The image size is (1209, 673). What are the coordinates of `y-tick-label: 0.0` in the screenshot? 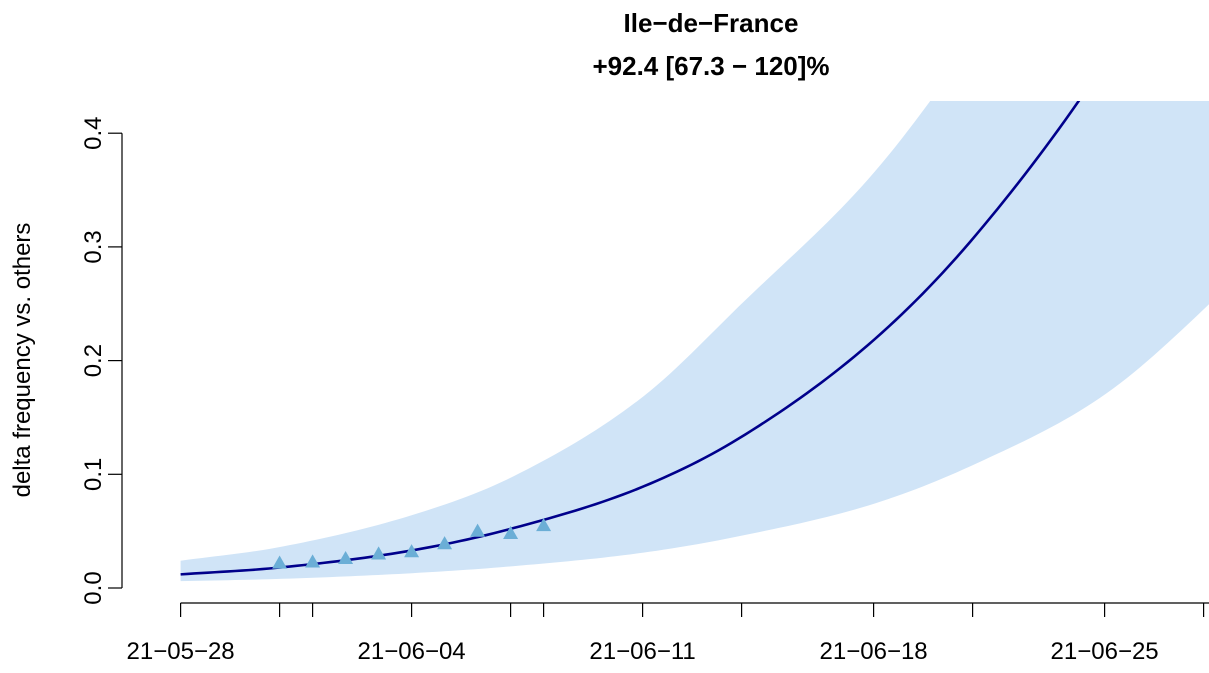 It's located at (93, 587).